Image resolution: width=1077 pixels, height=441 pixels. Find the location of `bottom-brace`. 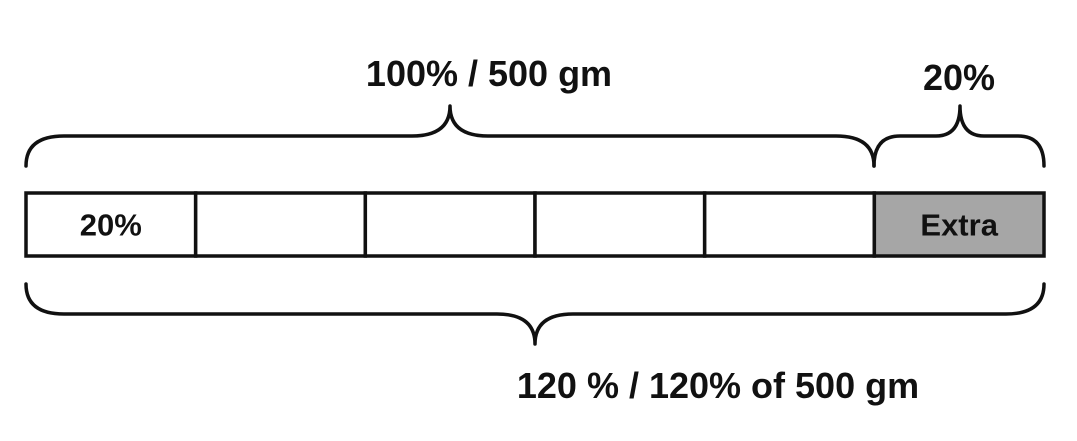

bottom-brace is located at coordinates (535, 314).